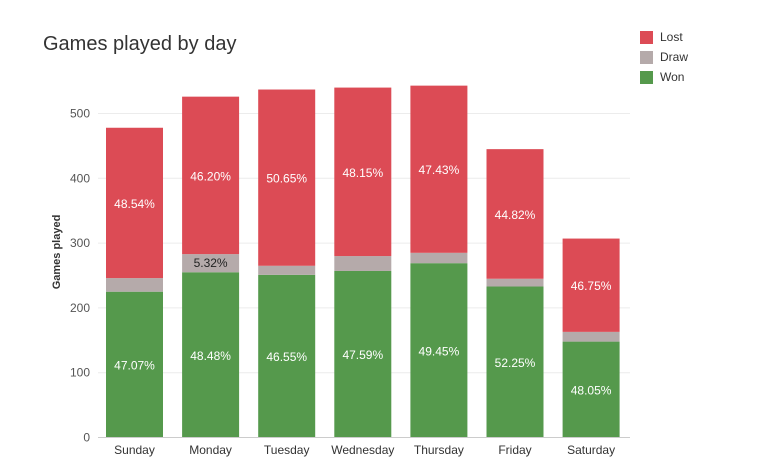 This screenshot has height=473, width=771. I want to click on y-axis-label: Games played, so click(57, 252).